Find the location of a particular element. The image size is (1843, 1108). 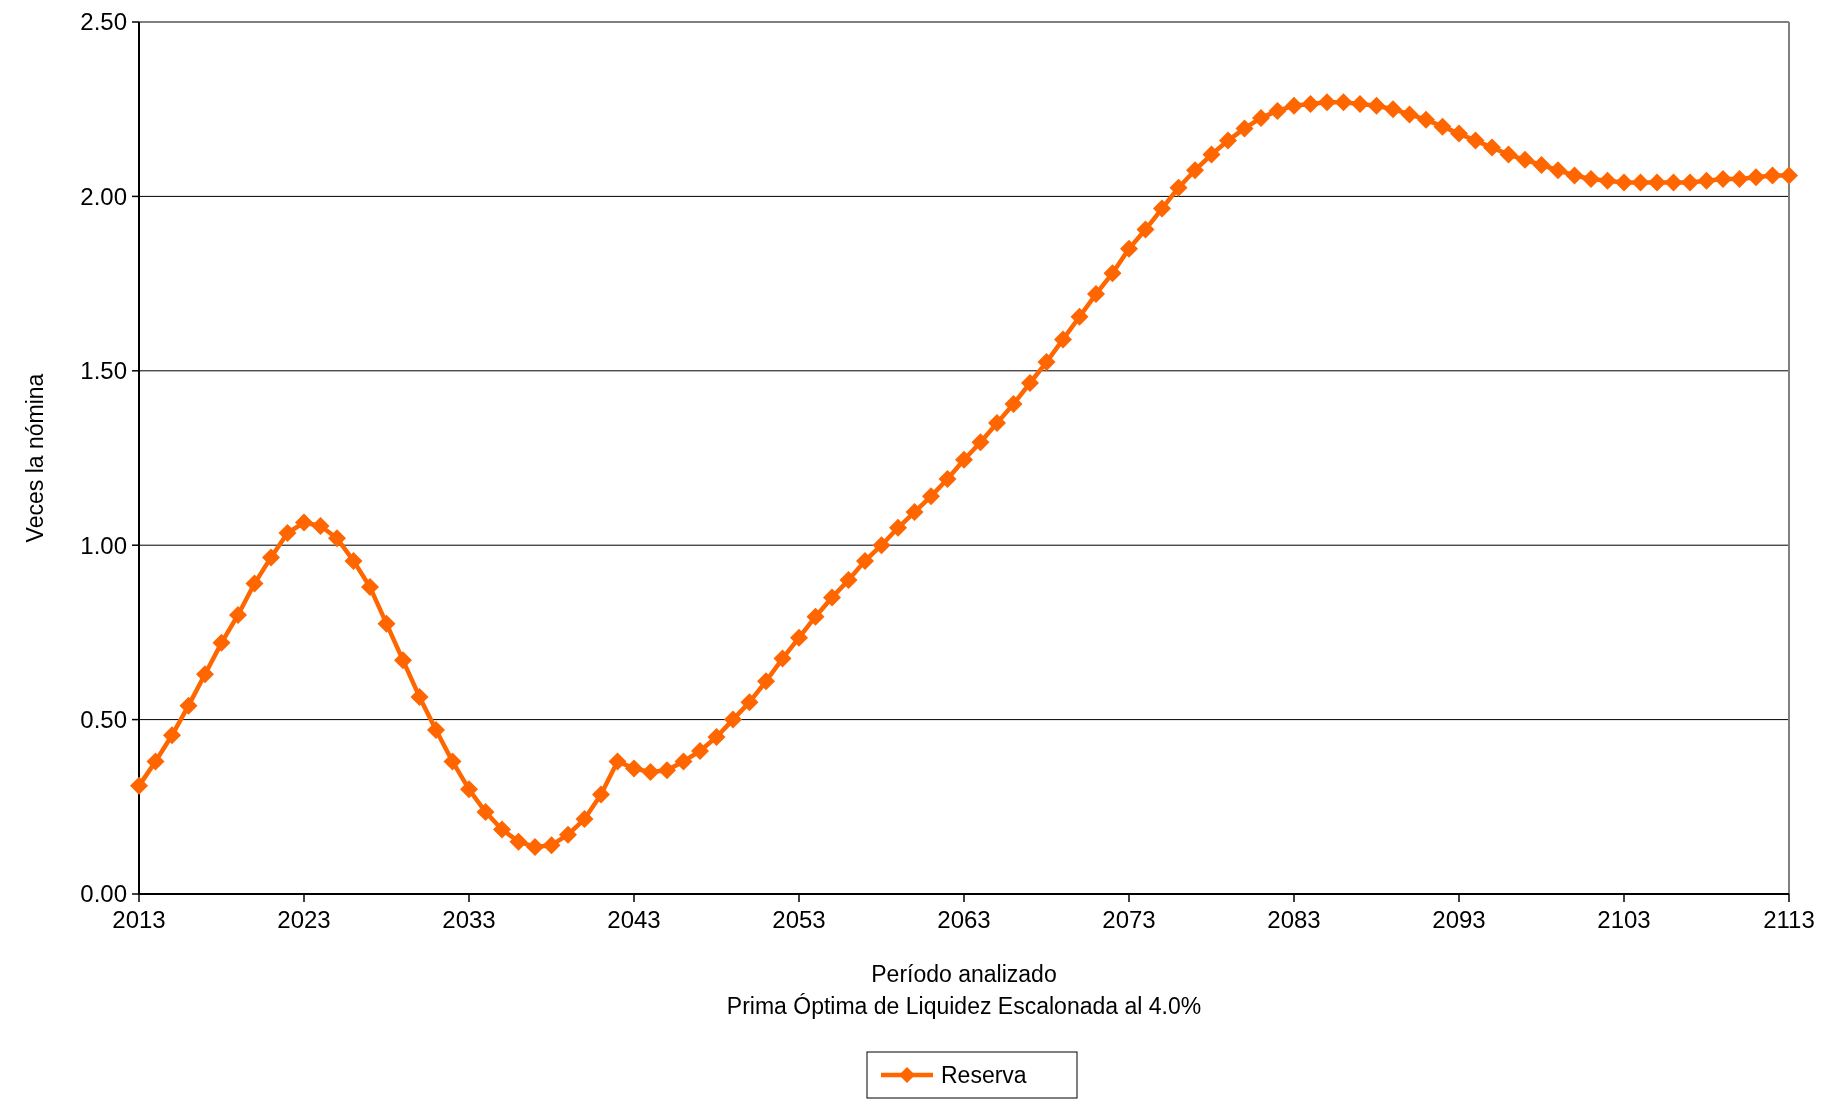

x-tick-label: 2083 is located at coordinates (1294, 919).